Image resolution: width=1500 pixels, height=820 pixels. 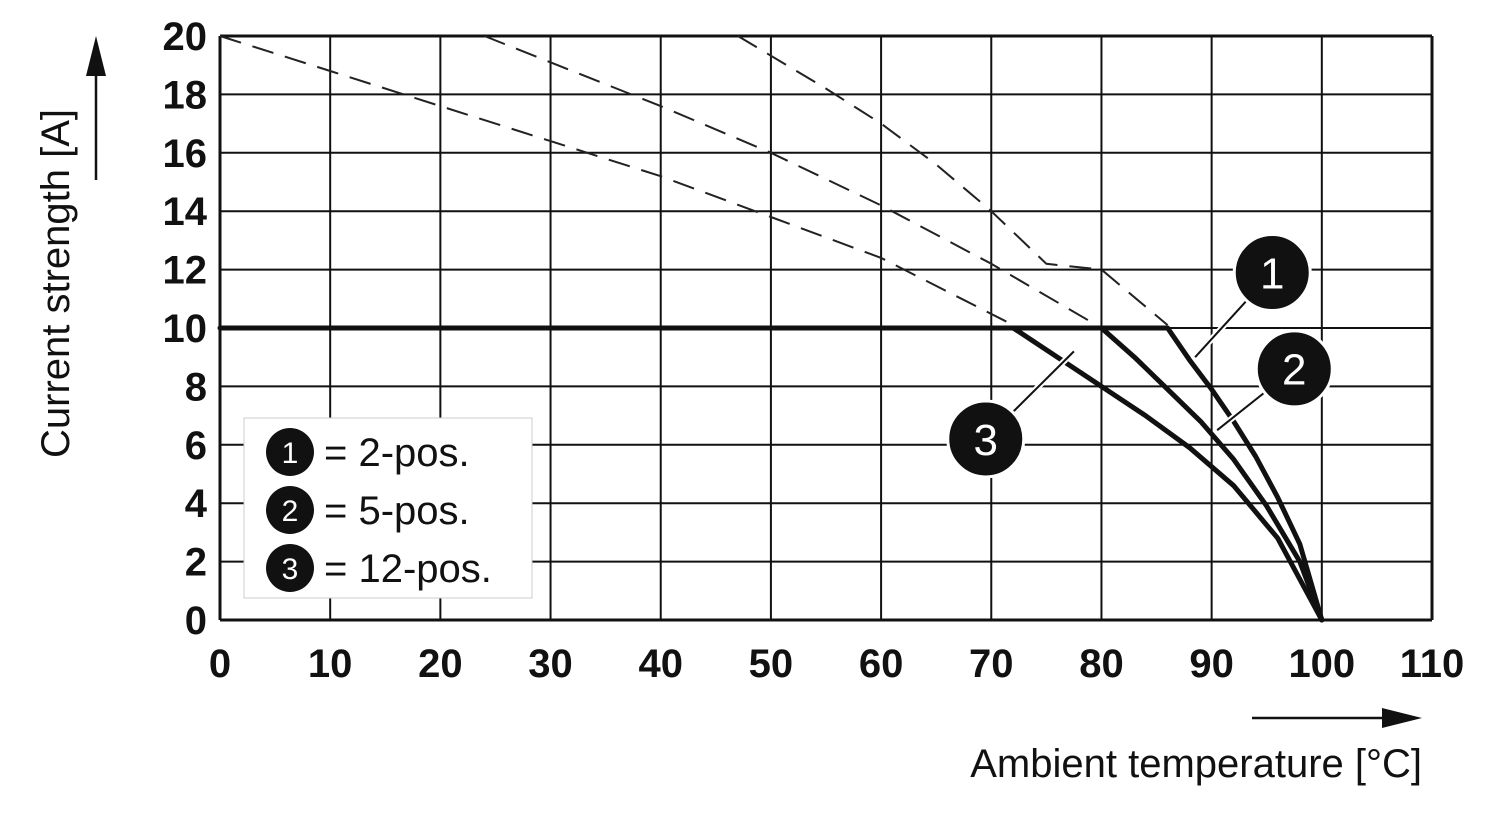 I want to click on legend-badge-3-number: 3, so click(x=290, y=569).